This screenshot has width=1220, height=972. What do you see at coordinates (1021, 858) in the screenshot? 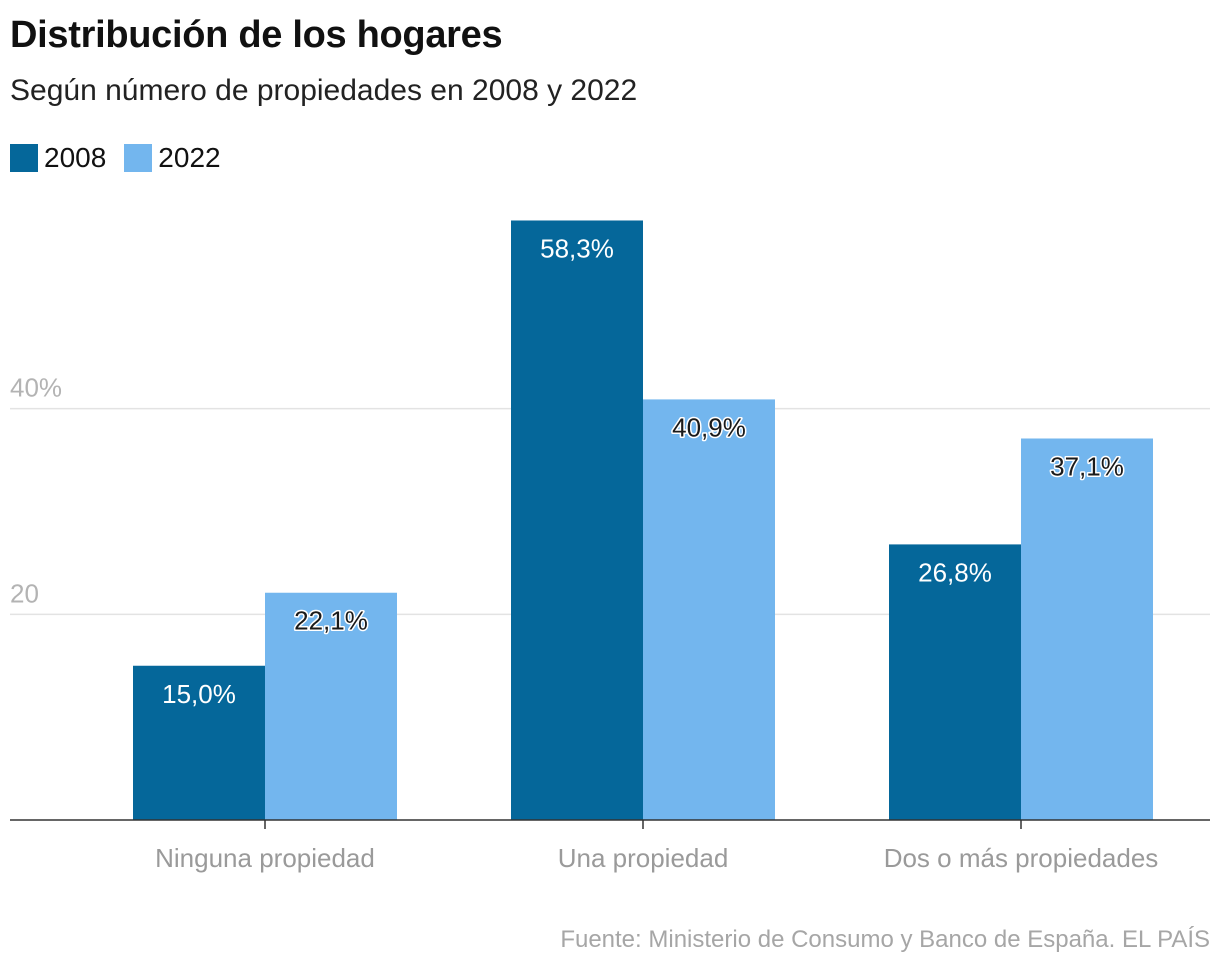
I see `x-category-label: Dos o más propiedades` at bounding box center [1021, 858].